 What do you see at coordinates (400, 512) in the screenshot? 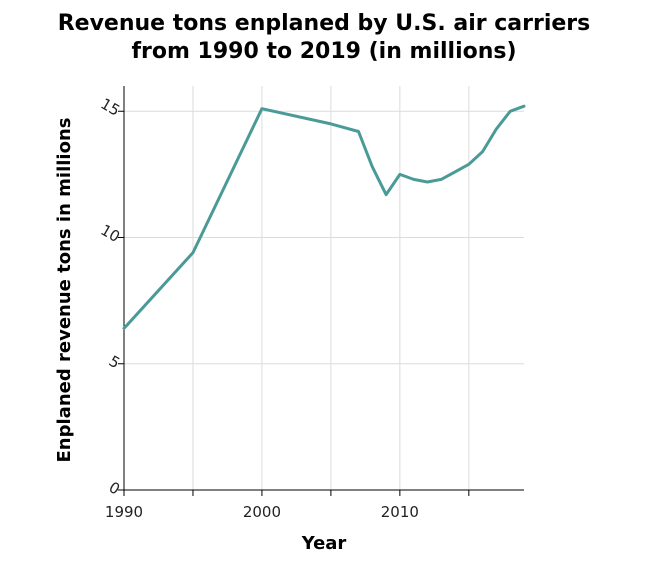
I see `x-tick-label: 2010` at bounding box center [400, 512].